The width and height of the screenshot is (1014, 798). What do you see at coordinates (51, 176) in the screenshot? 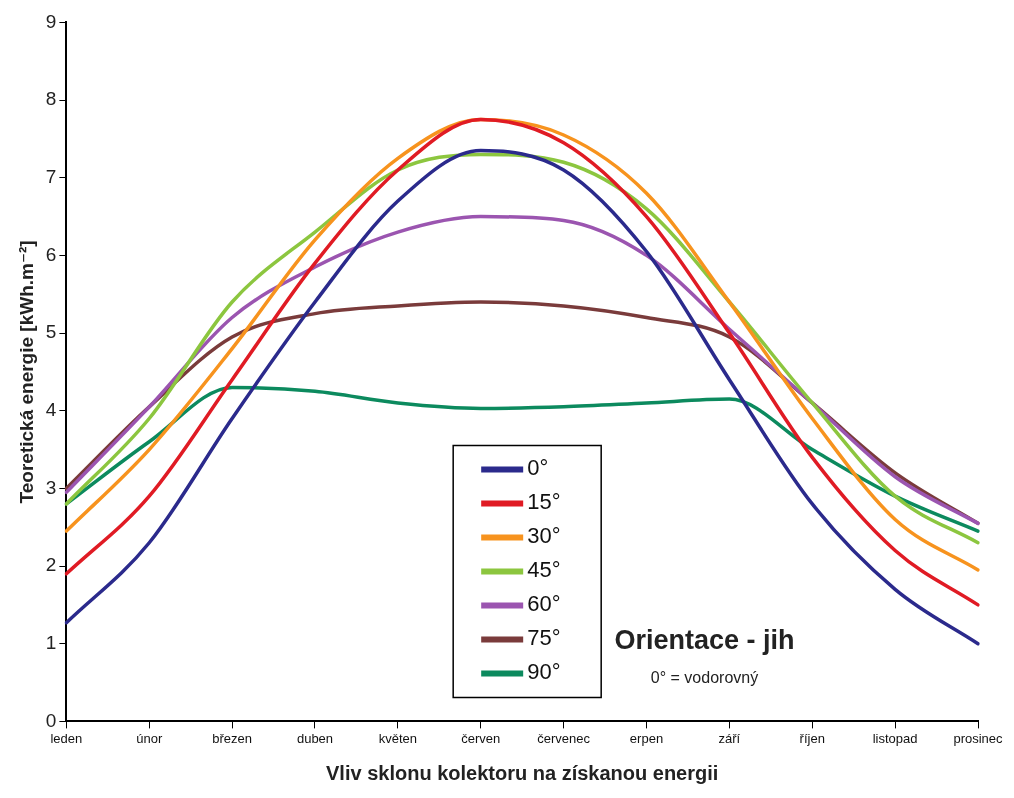
I see `y-tick-label: 7` at bounding box center [51, 176].